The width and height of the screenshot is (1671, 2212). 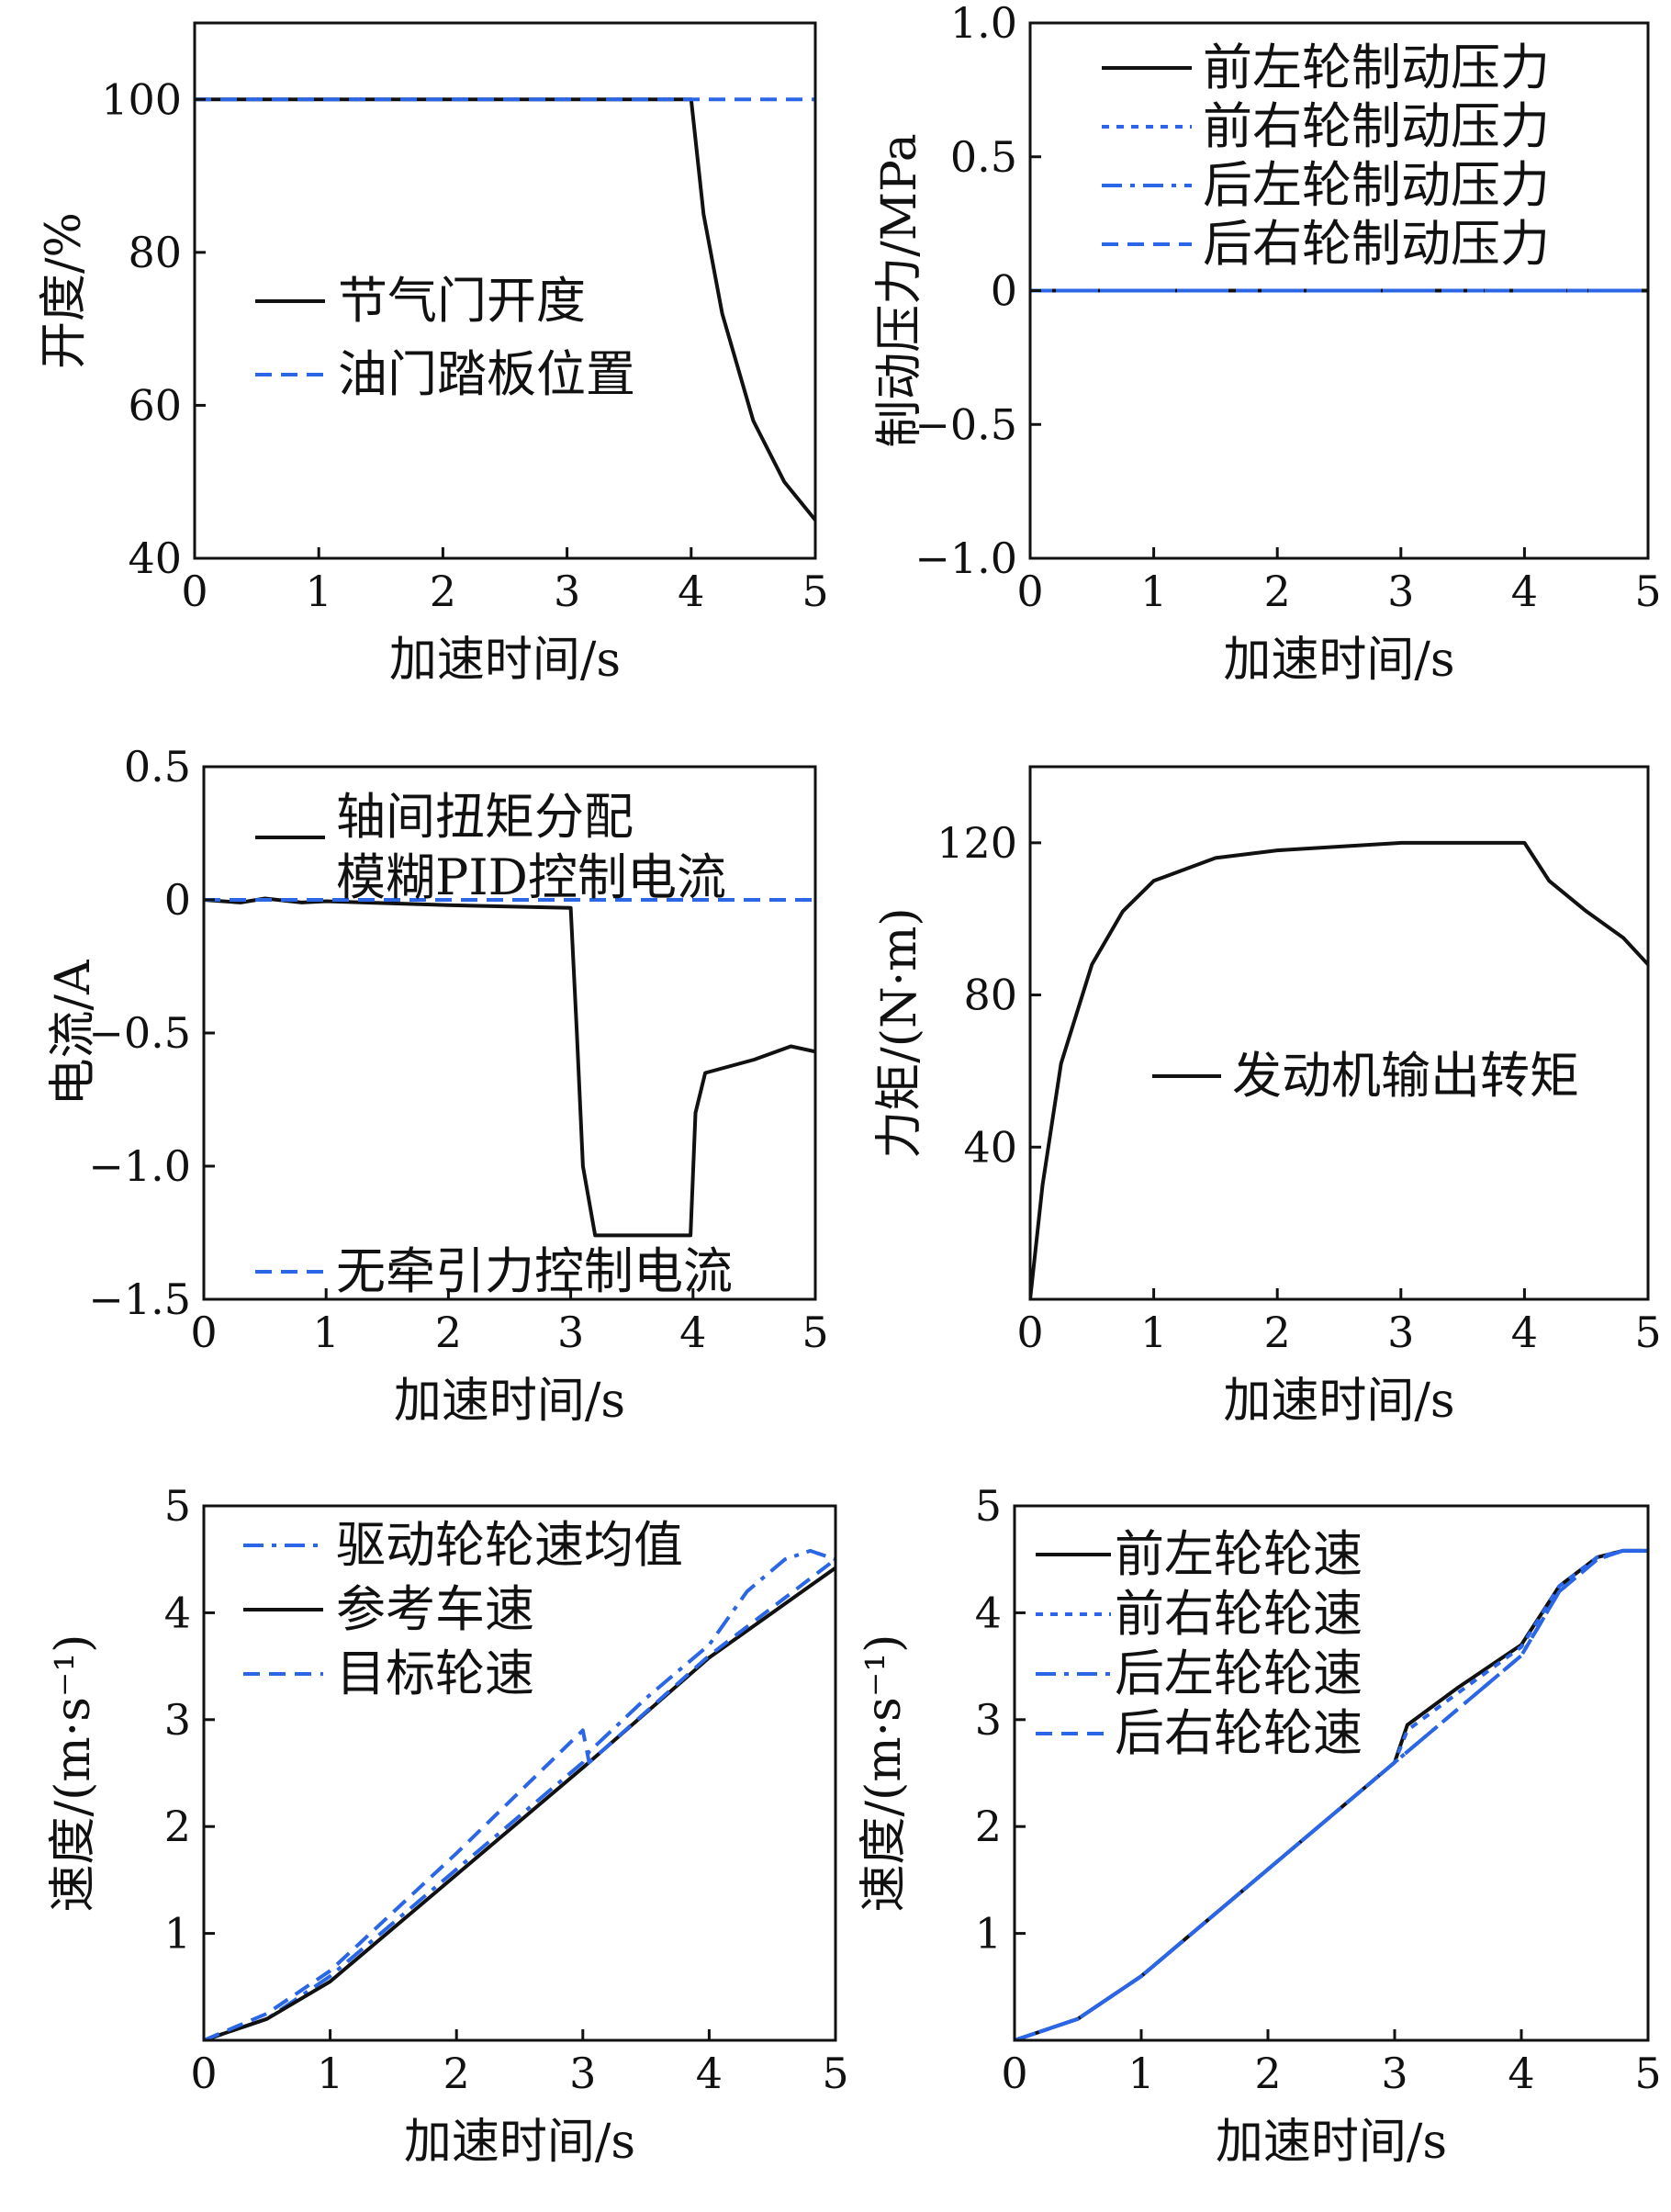 I want to click on legend-label: 发动机输出转矩, so click(x=1405, y=1076).